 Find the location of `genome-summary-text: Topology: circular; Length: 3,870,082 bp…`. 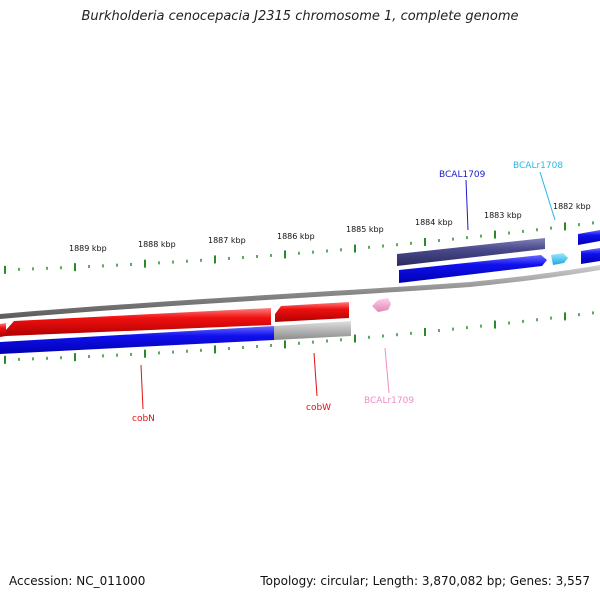

genome-summary-text: Topology: circular; Length: 3,870,082 bp… is located at coordinates (425, 581).